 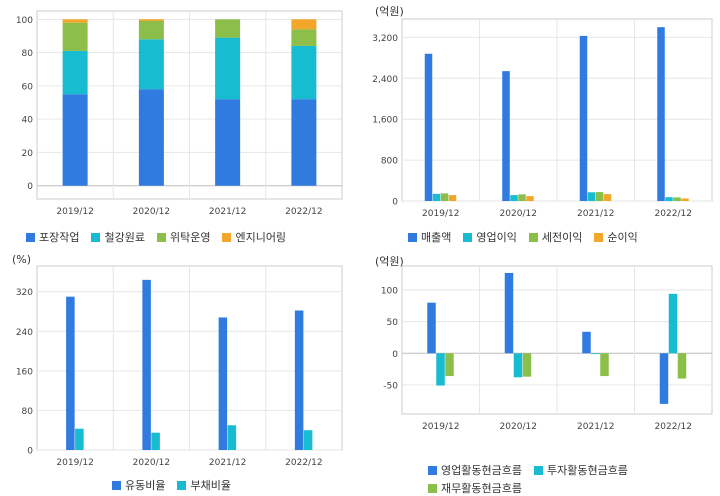 I want to click on y-tick-label: 20, so click(x=28, y=154).